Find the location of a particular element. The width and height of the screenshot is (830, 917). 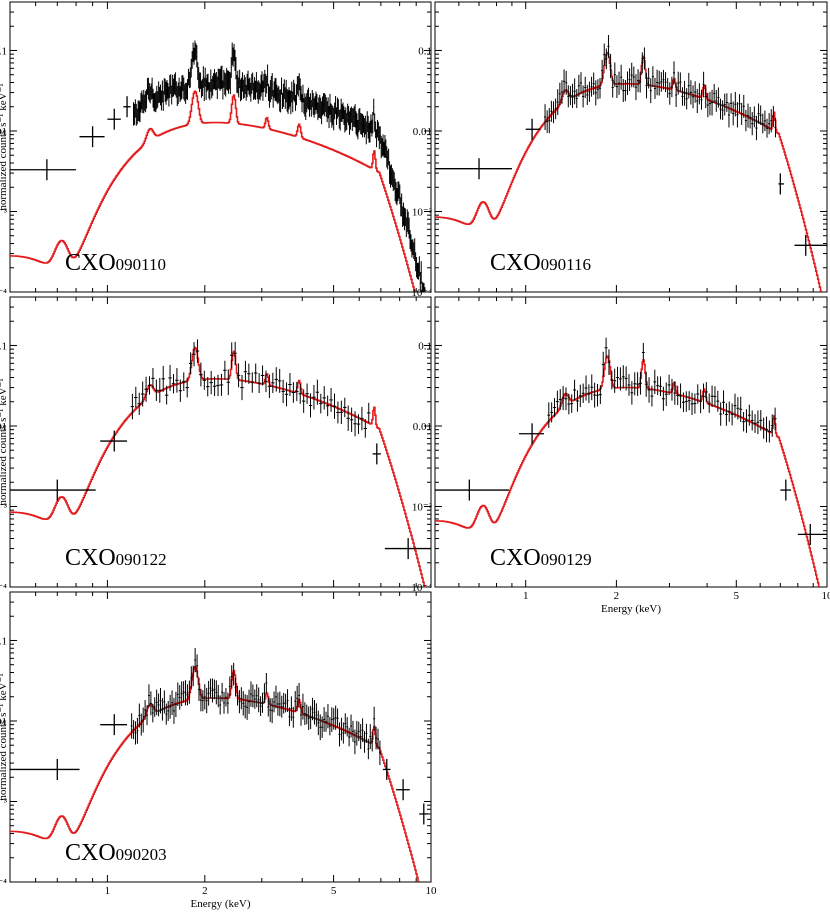

panel-label-prefix: CXO is located at coordinates (90, 853).